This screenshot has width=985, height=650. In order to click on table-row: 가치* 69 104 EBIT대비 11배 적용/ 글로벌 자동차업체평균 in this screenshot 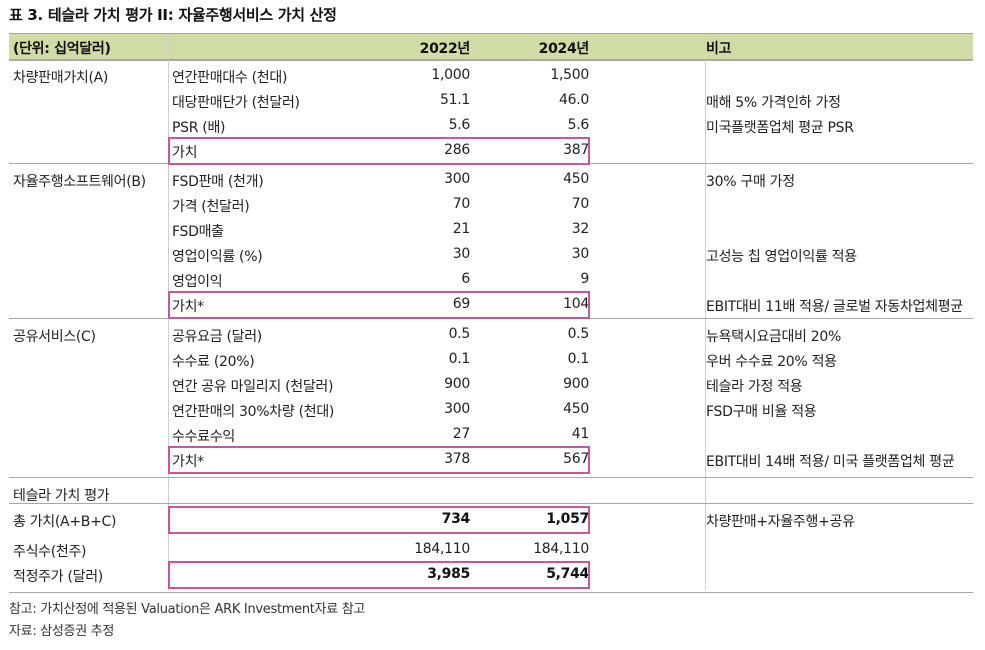, I will do `click(492, 304)`.